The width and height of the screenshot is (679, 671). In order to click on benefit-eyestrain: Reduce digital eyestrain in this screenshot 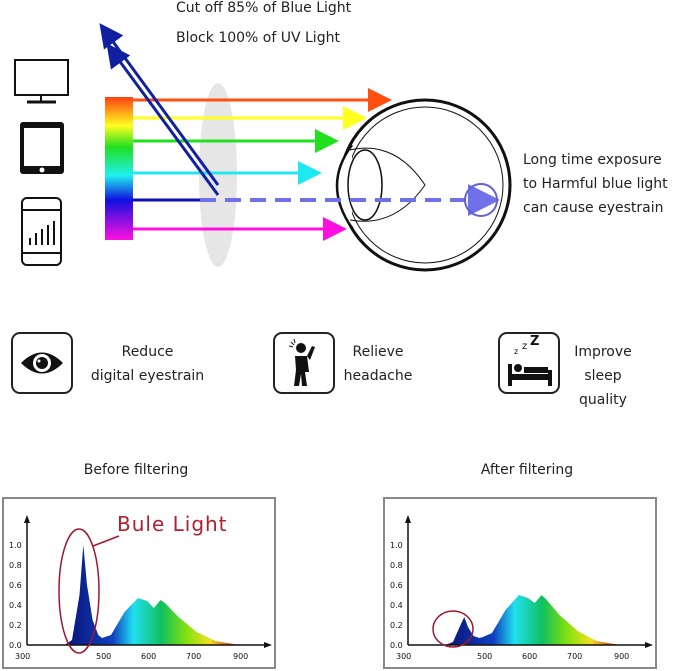, I will do `click(147, 364)`.